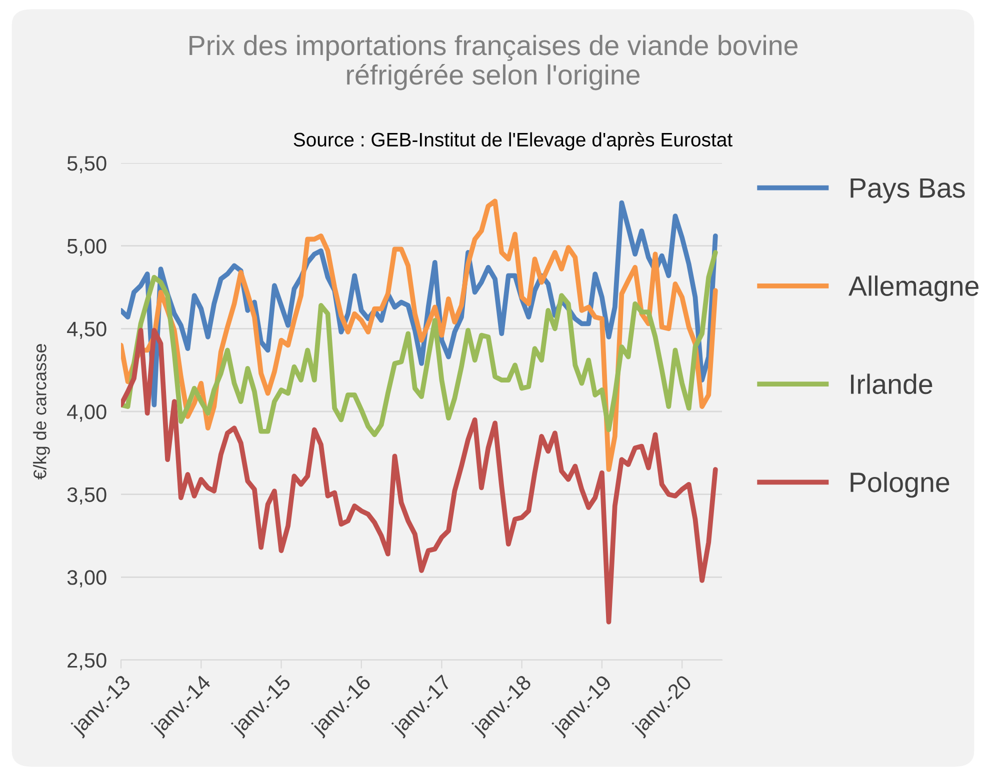 The height and width of the screenshot is (776, 986). Describe the element at coordinates (891, 384) in the screenshot. I see `legend-label: Irlande` at that location.